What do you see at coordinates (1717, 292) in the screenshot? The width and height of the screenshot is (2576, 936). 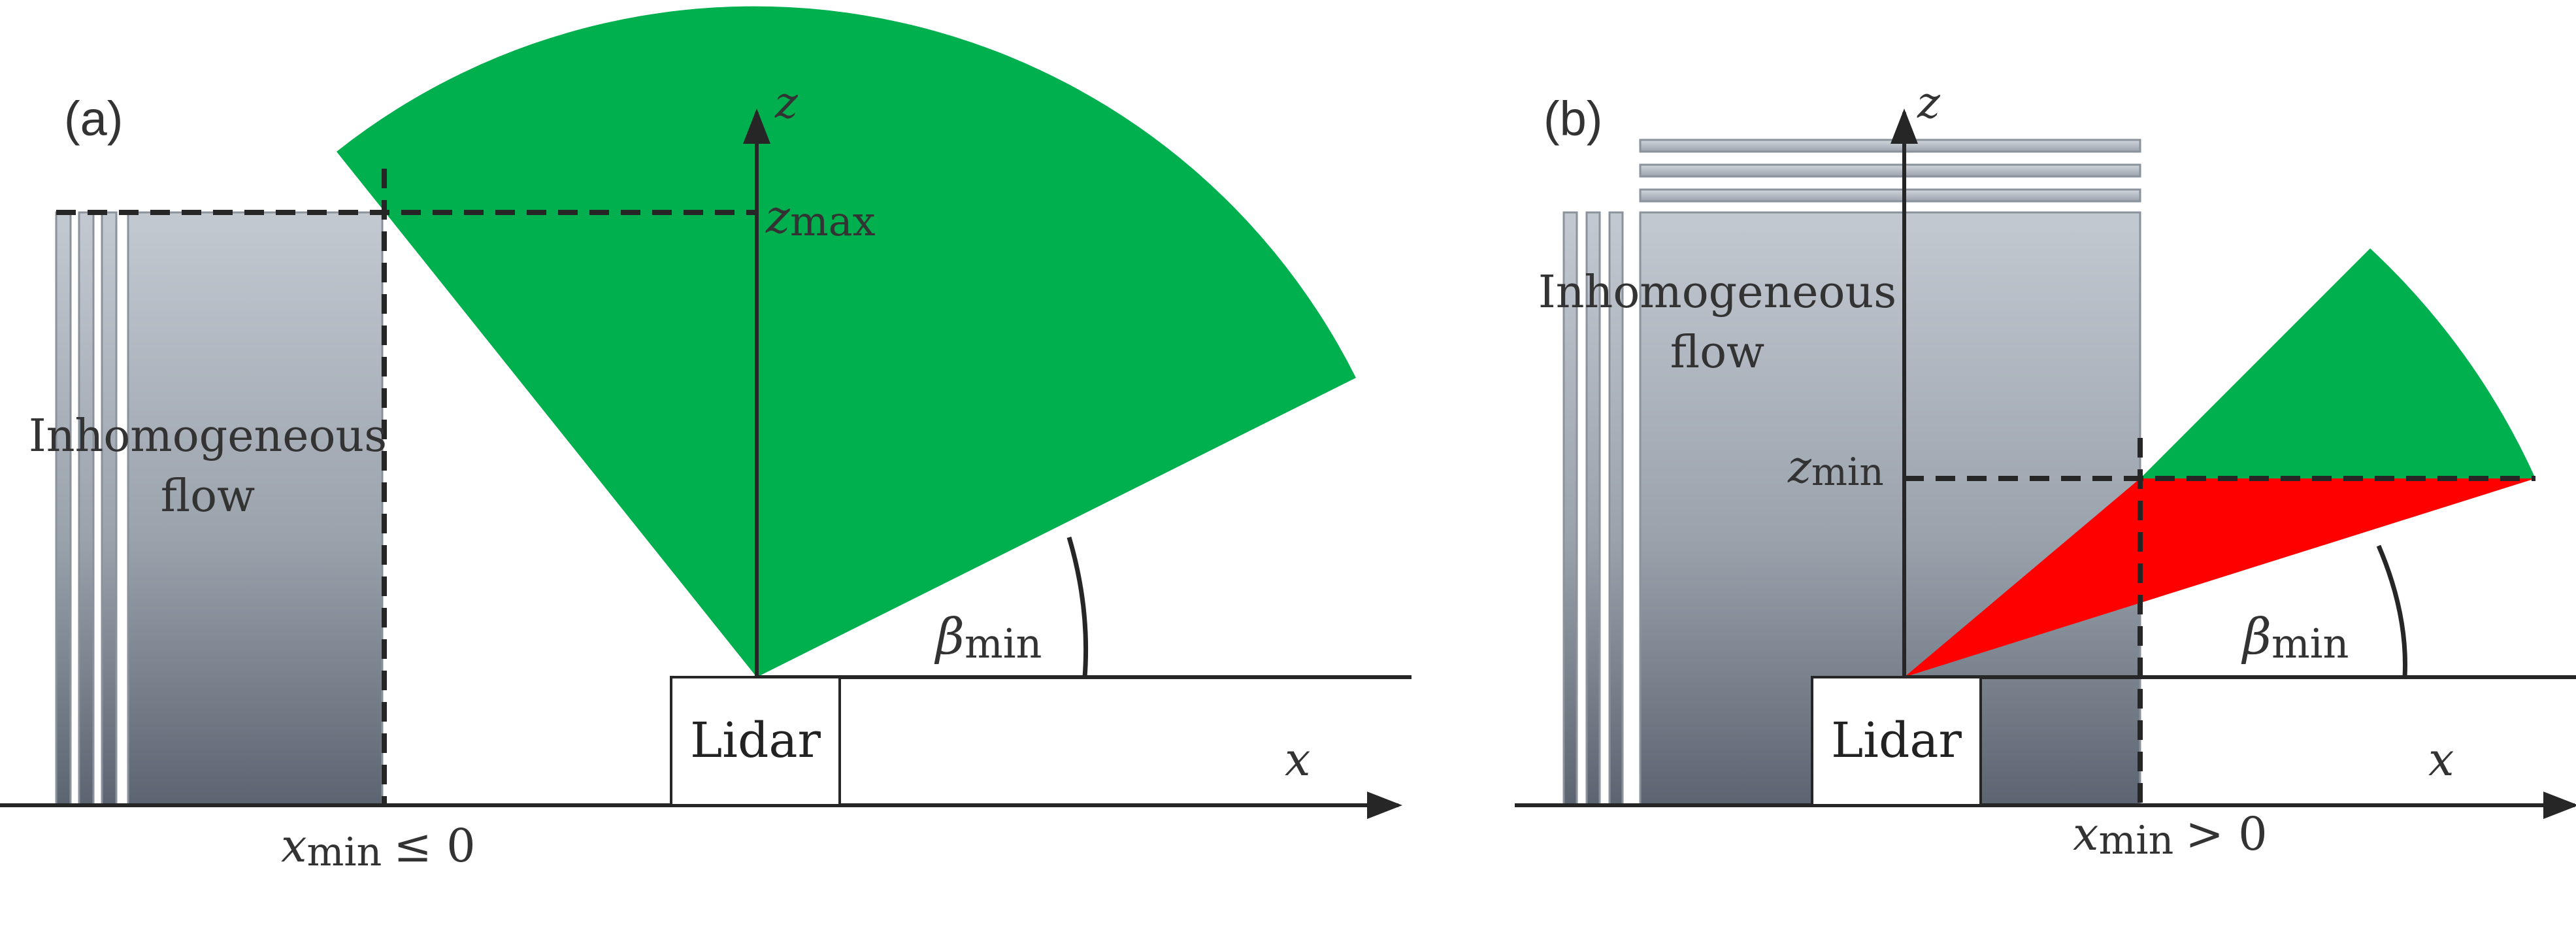 I see `flow-label-b-line1: Inhomogeneous` at bounding box center [1717, 292].